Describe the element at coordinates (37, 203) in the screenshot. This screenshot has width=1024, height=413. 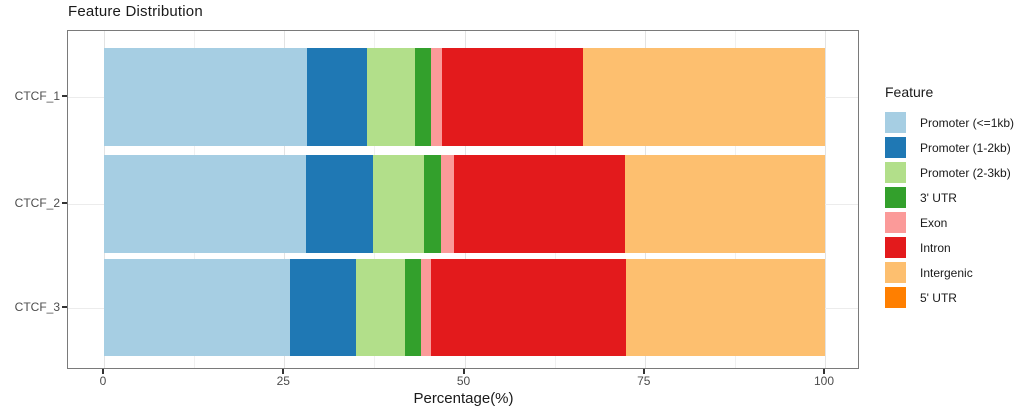
I see `y-tick-label: CTCF_2` at that location.